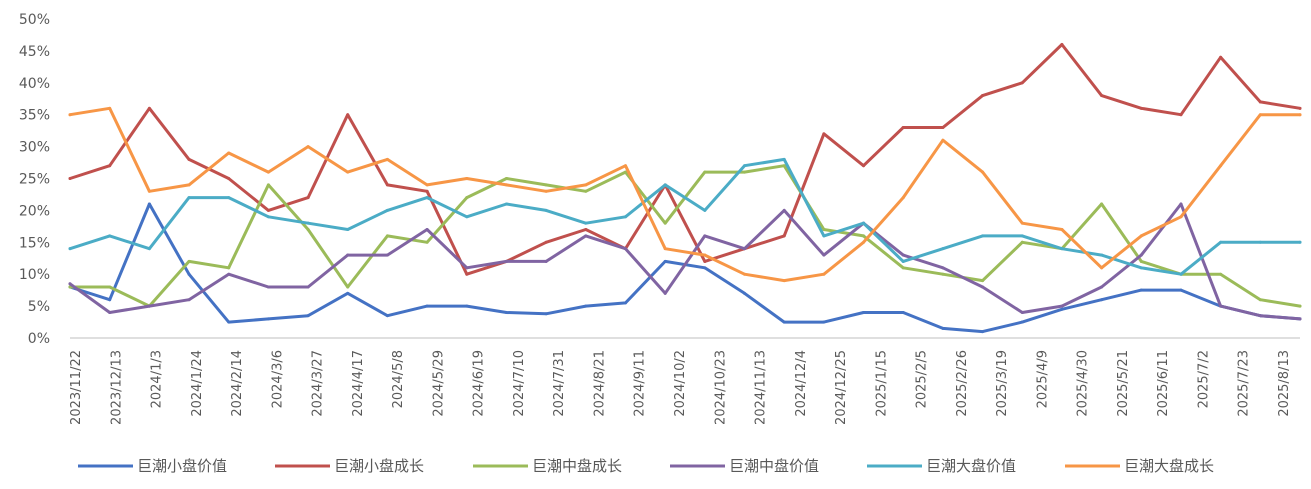 This screenshot has height=489, width=1311. What do you see at coordinates (237, 383) in the screenshot?
I see `x-tick-label: 2024/2/14` at bounding box center [237, 383].